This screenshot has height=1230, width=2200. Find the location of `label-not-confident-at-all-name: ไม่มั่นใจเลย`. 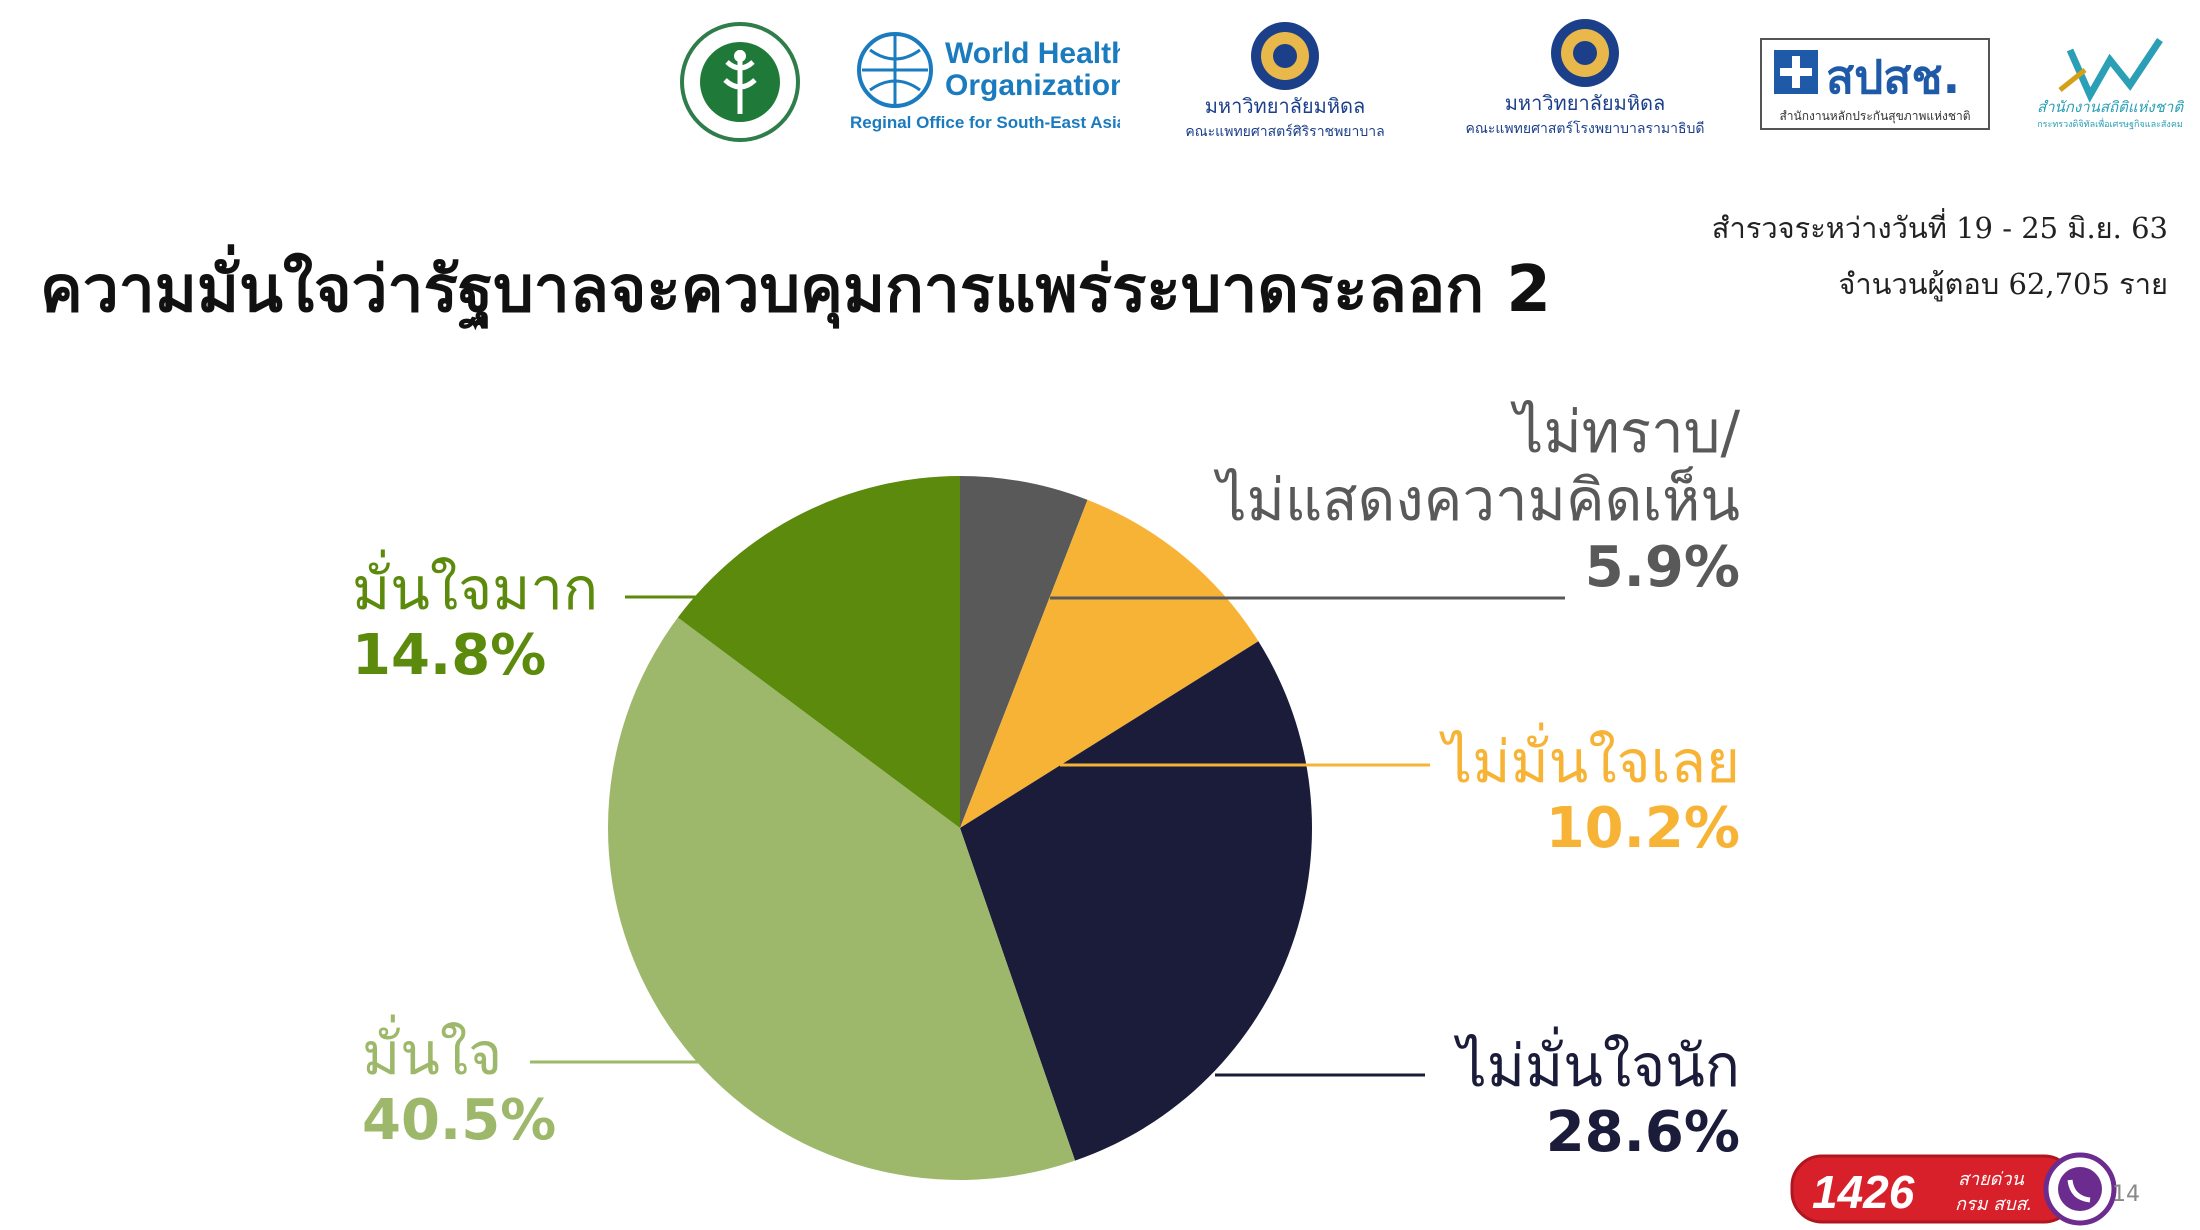

label-not-confident-at-all-name: ไม่มั่นใจเลย is located at coordinates (1591, 762).